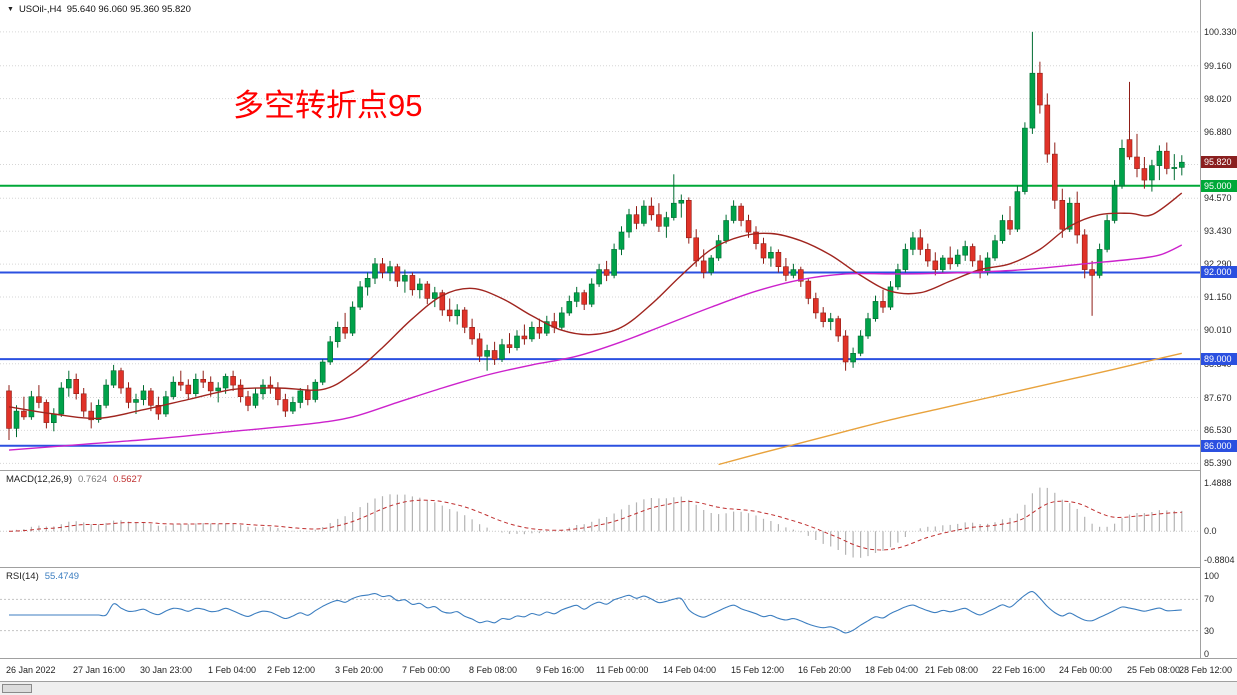  I want to click on symbol-dropdown-icon: ▼, so click(10, 9).